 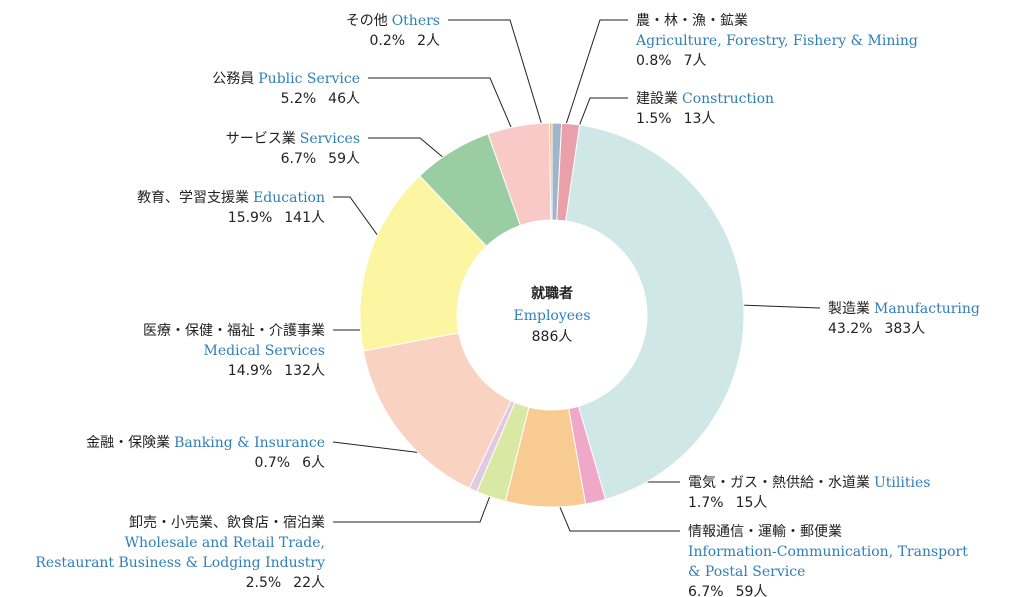 I want to click on label: Restaurant Business & Lodging Industry, so click(x=180, y=563).